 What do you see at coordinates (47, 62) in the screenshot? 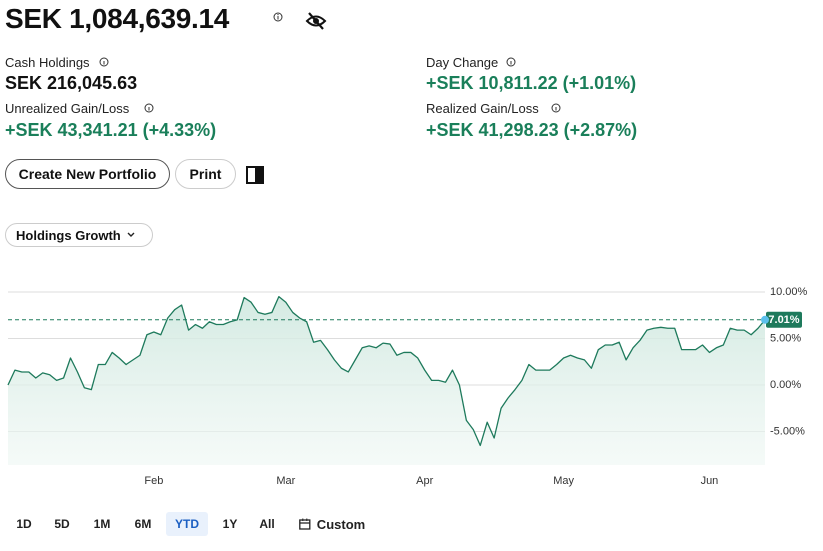
I see `metric-label: Cash Holdings` at bounding box center [47, 62].